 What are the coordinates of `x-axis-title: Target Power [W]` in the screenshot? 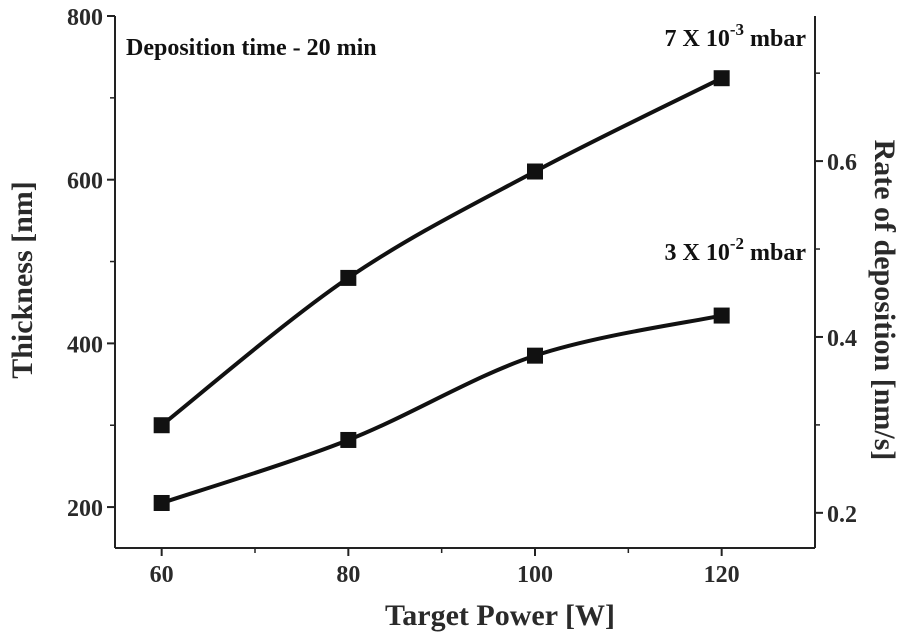 It's located at (500, 615).